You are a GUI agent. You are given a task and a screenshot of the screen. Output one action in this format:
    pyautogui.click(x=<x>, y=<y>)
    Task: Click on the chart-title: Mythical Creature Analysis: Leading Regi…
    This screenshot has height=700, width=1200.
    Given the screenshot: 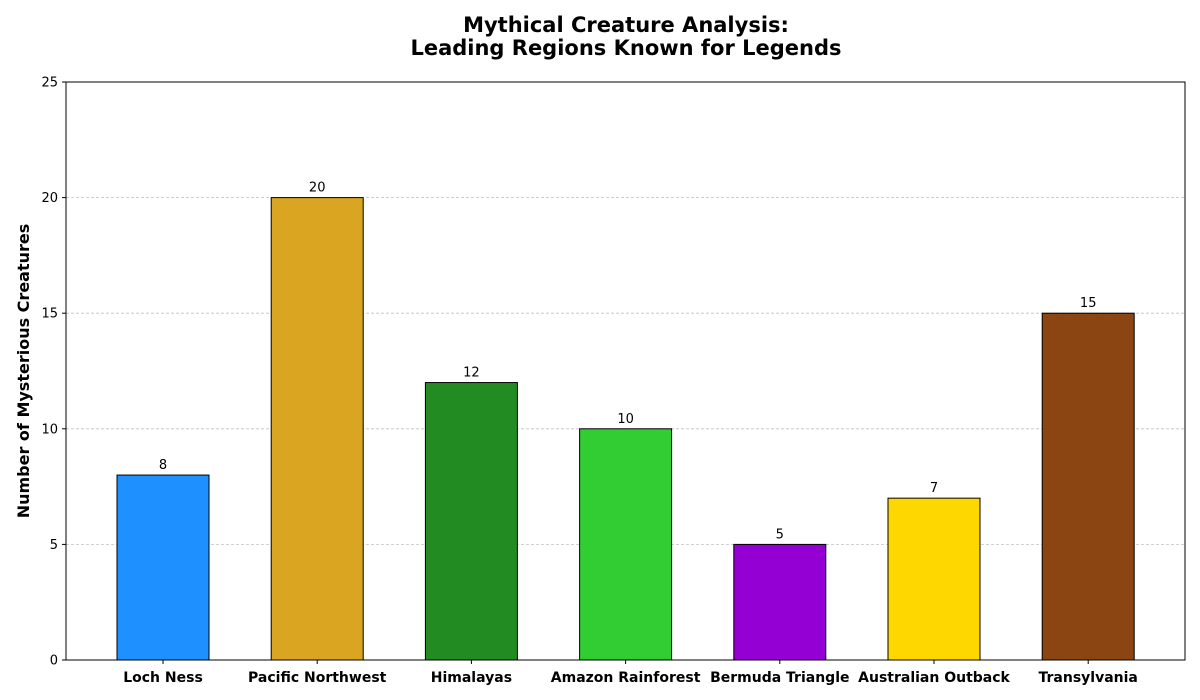 What is the action you would take?
    pyautogui.click(x=625, y=36)
    